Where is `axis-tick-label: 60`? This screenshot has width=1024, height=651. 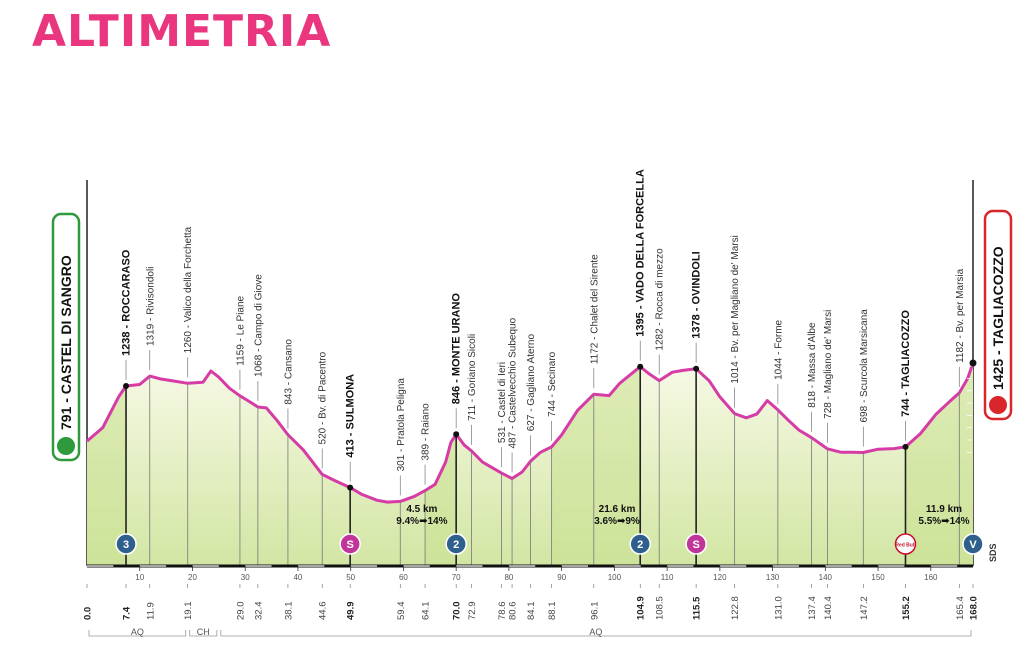
axis-tick-label: 60 is located at coordinates (403, 577).